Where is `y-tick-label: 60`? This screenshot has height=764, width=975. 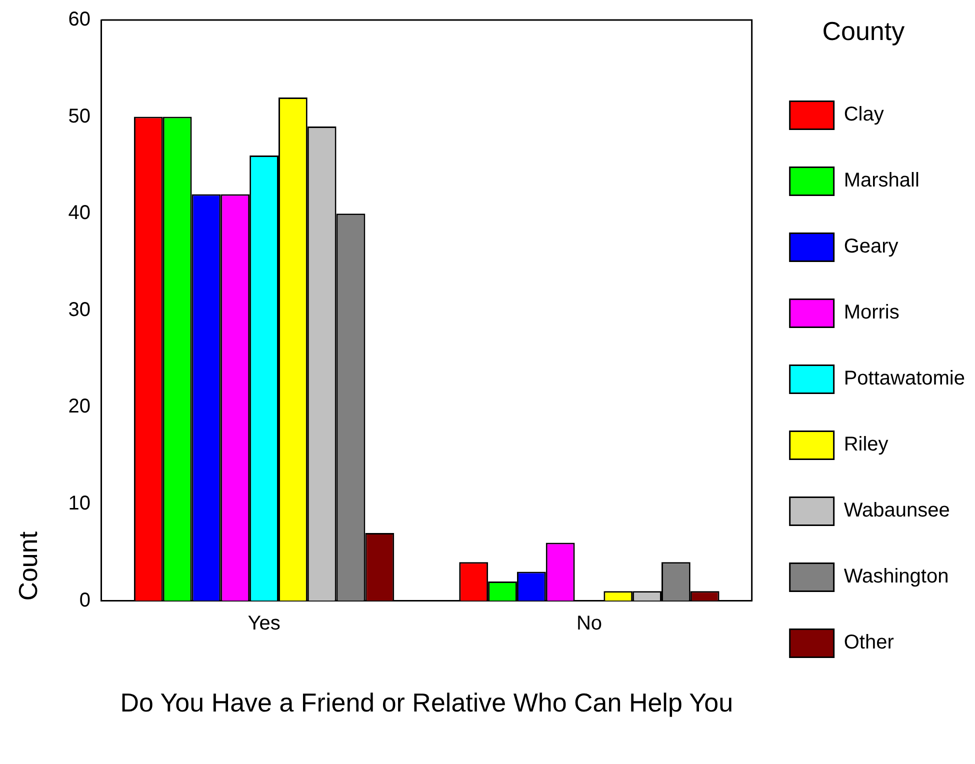
y-tick-label: 60 is located at coordinates (79, 19).